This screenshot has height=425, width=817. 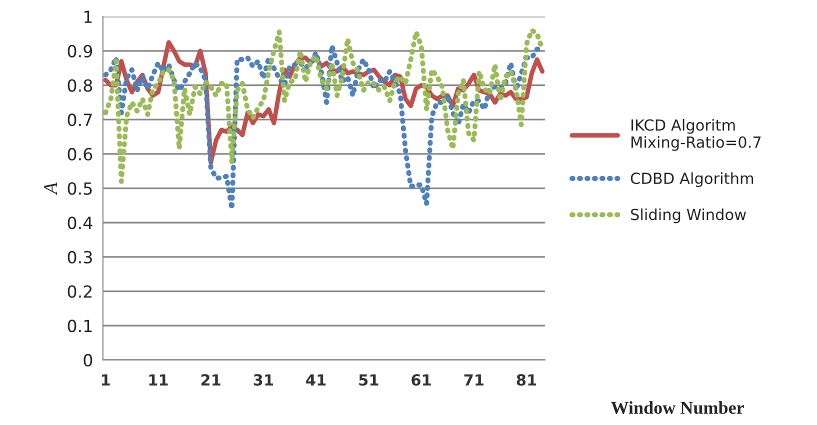 What do you see at coordinates (696, 134) in the screenshot?
I see `legend-label: IKCD Algoritm Mixing-Ratio=0.7` at bounding box center [696, 134].